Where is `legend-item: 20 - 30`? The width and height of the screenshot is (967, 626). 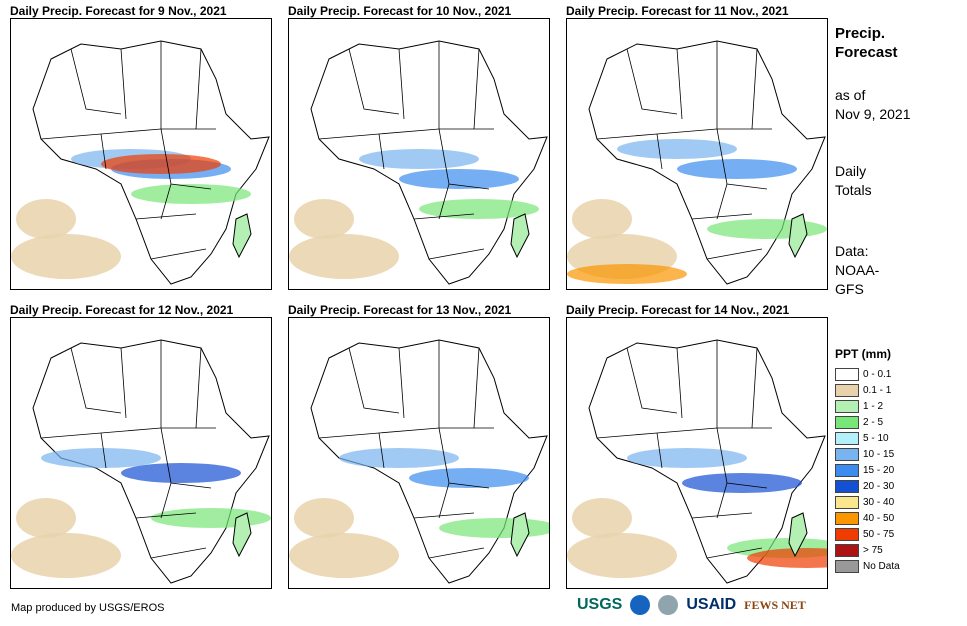
legend-item: 20 - 30 is located at coordinates (867, 486).